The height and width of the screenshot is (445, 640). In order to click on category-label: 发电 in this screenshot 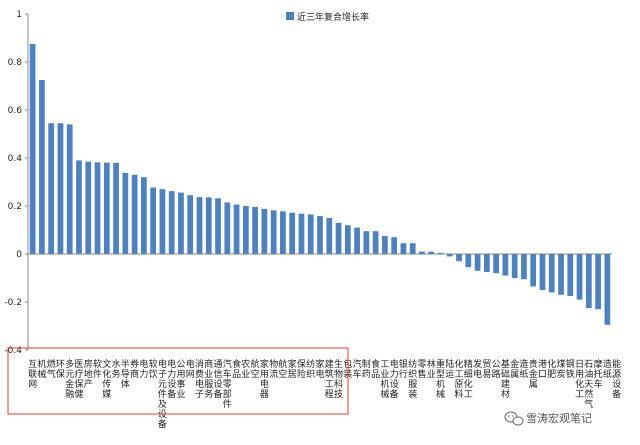, I will do `click(477, 369)`.